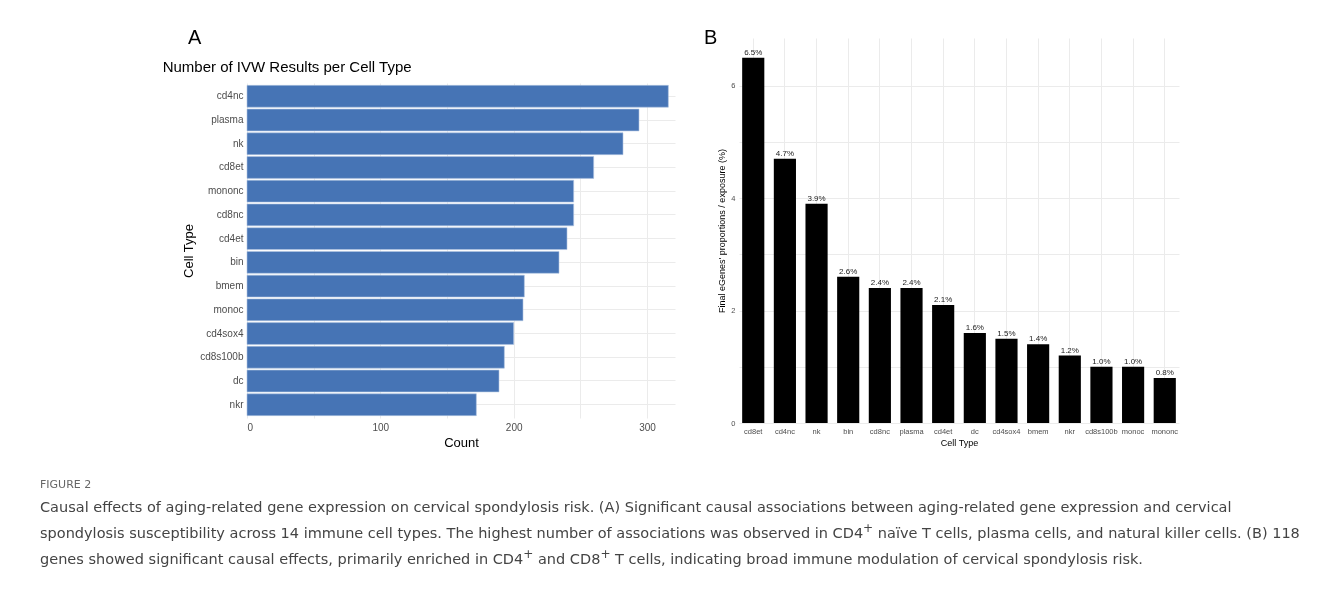 The height and width of the screenshot is (611, 1328). What do you see at coordinates (1164, 373) in the screenshot?
I see `data-label: 0.8%` at bounding box center [1164, 373].